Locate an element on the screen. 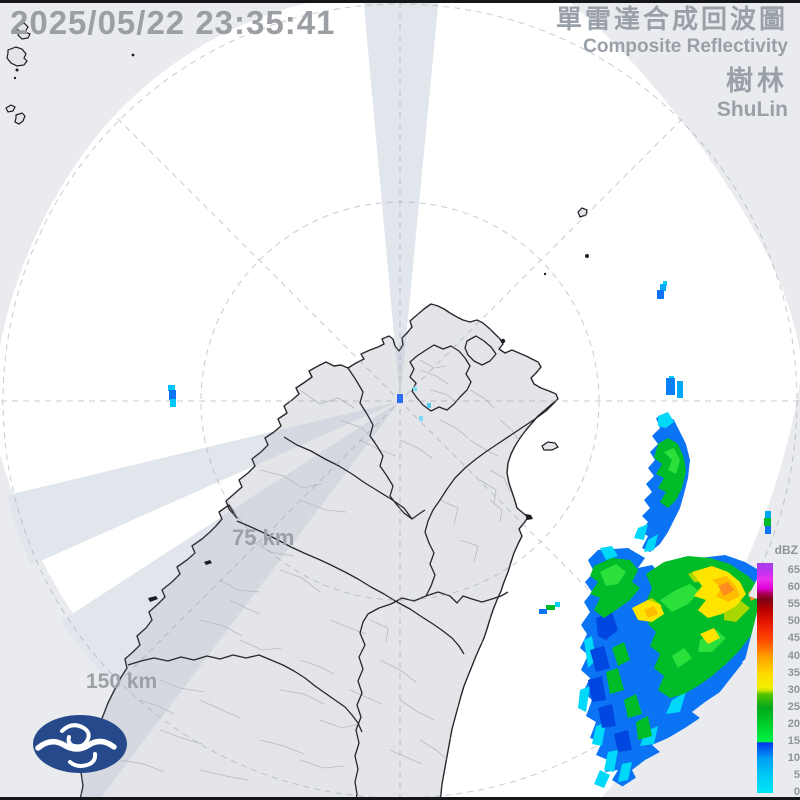 The image size is (800, 800). cwb-logo is located at coordinates (80, 744).